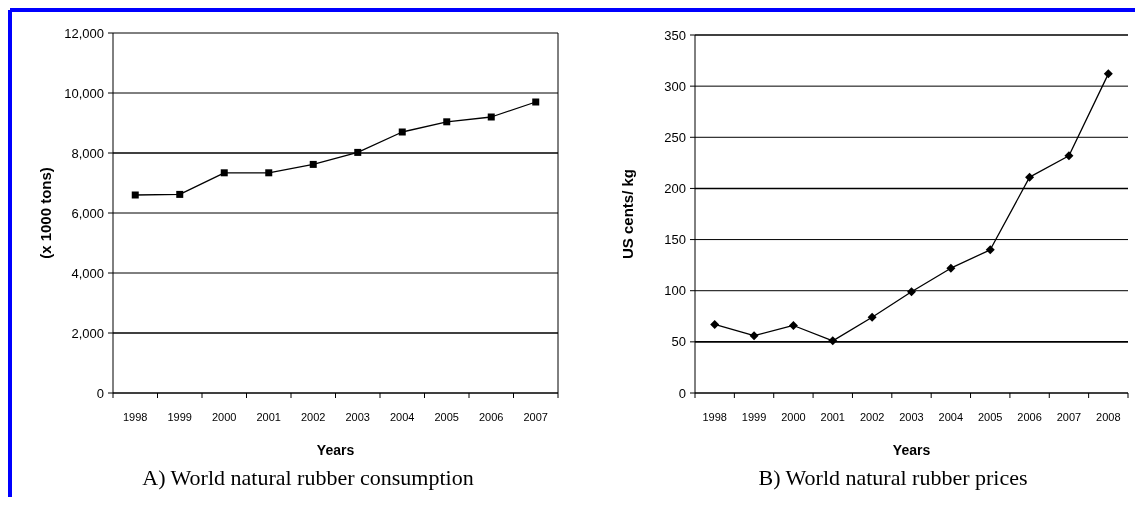 The image size is (1143, 505). Describe the element at coordinates (87, 153) in the screenshot. I see `y-tick-label: 8,000` at that location.